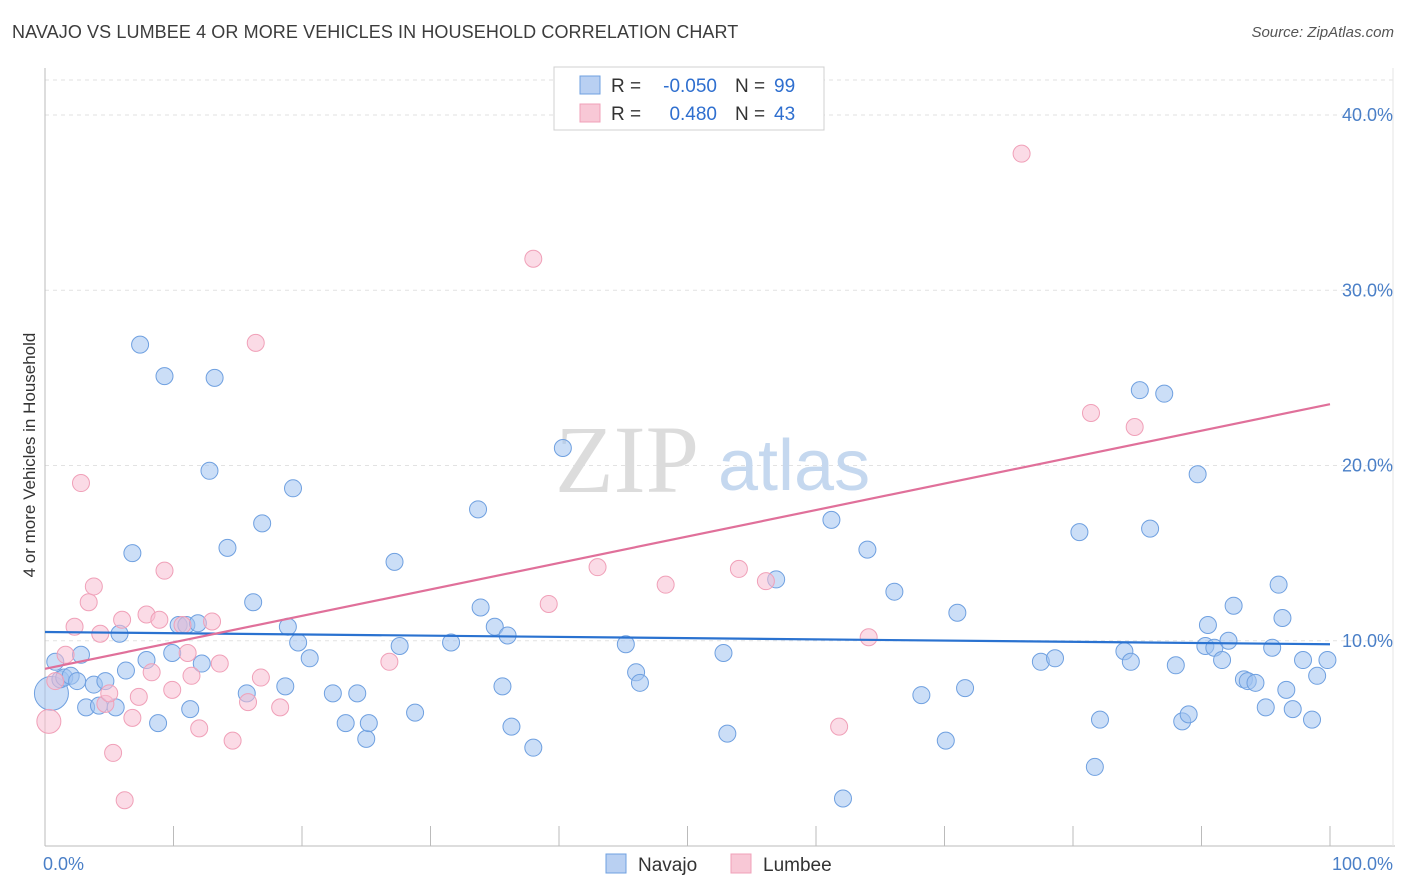  What do you see at coordinates (63, 864) in the screenshot?
I see `x-tick-label-min: 0.0%` at bounding box center [63, 864].